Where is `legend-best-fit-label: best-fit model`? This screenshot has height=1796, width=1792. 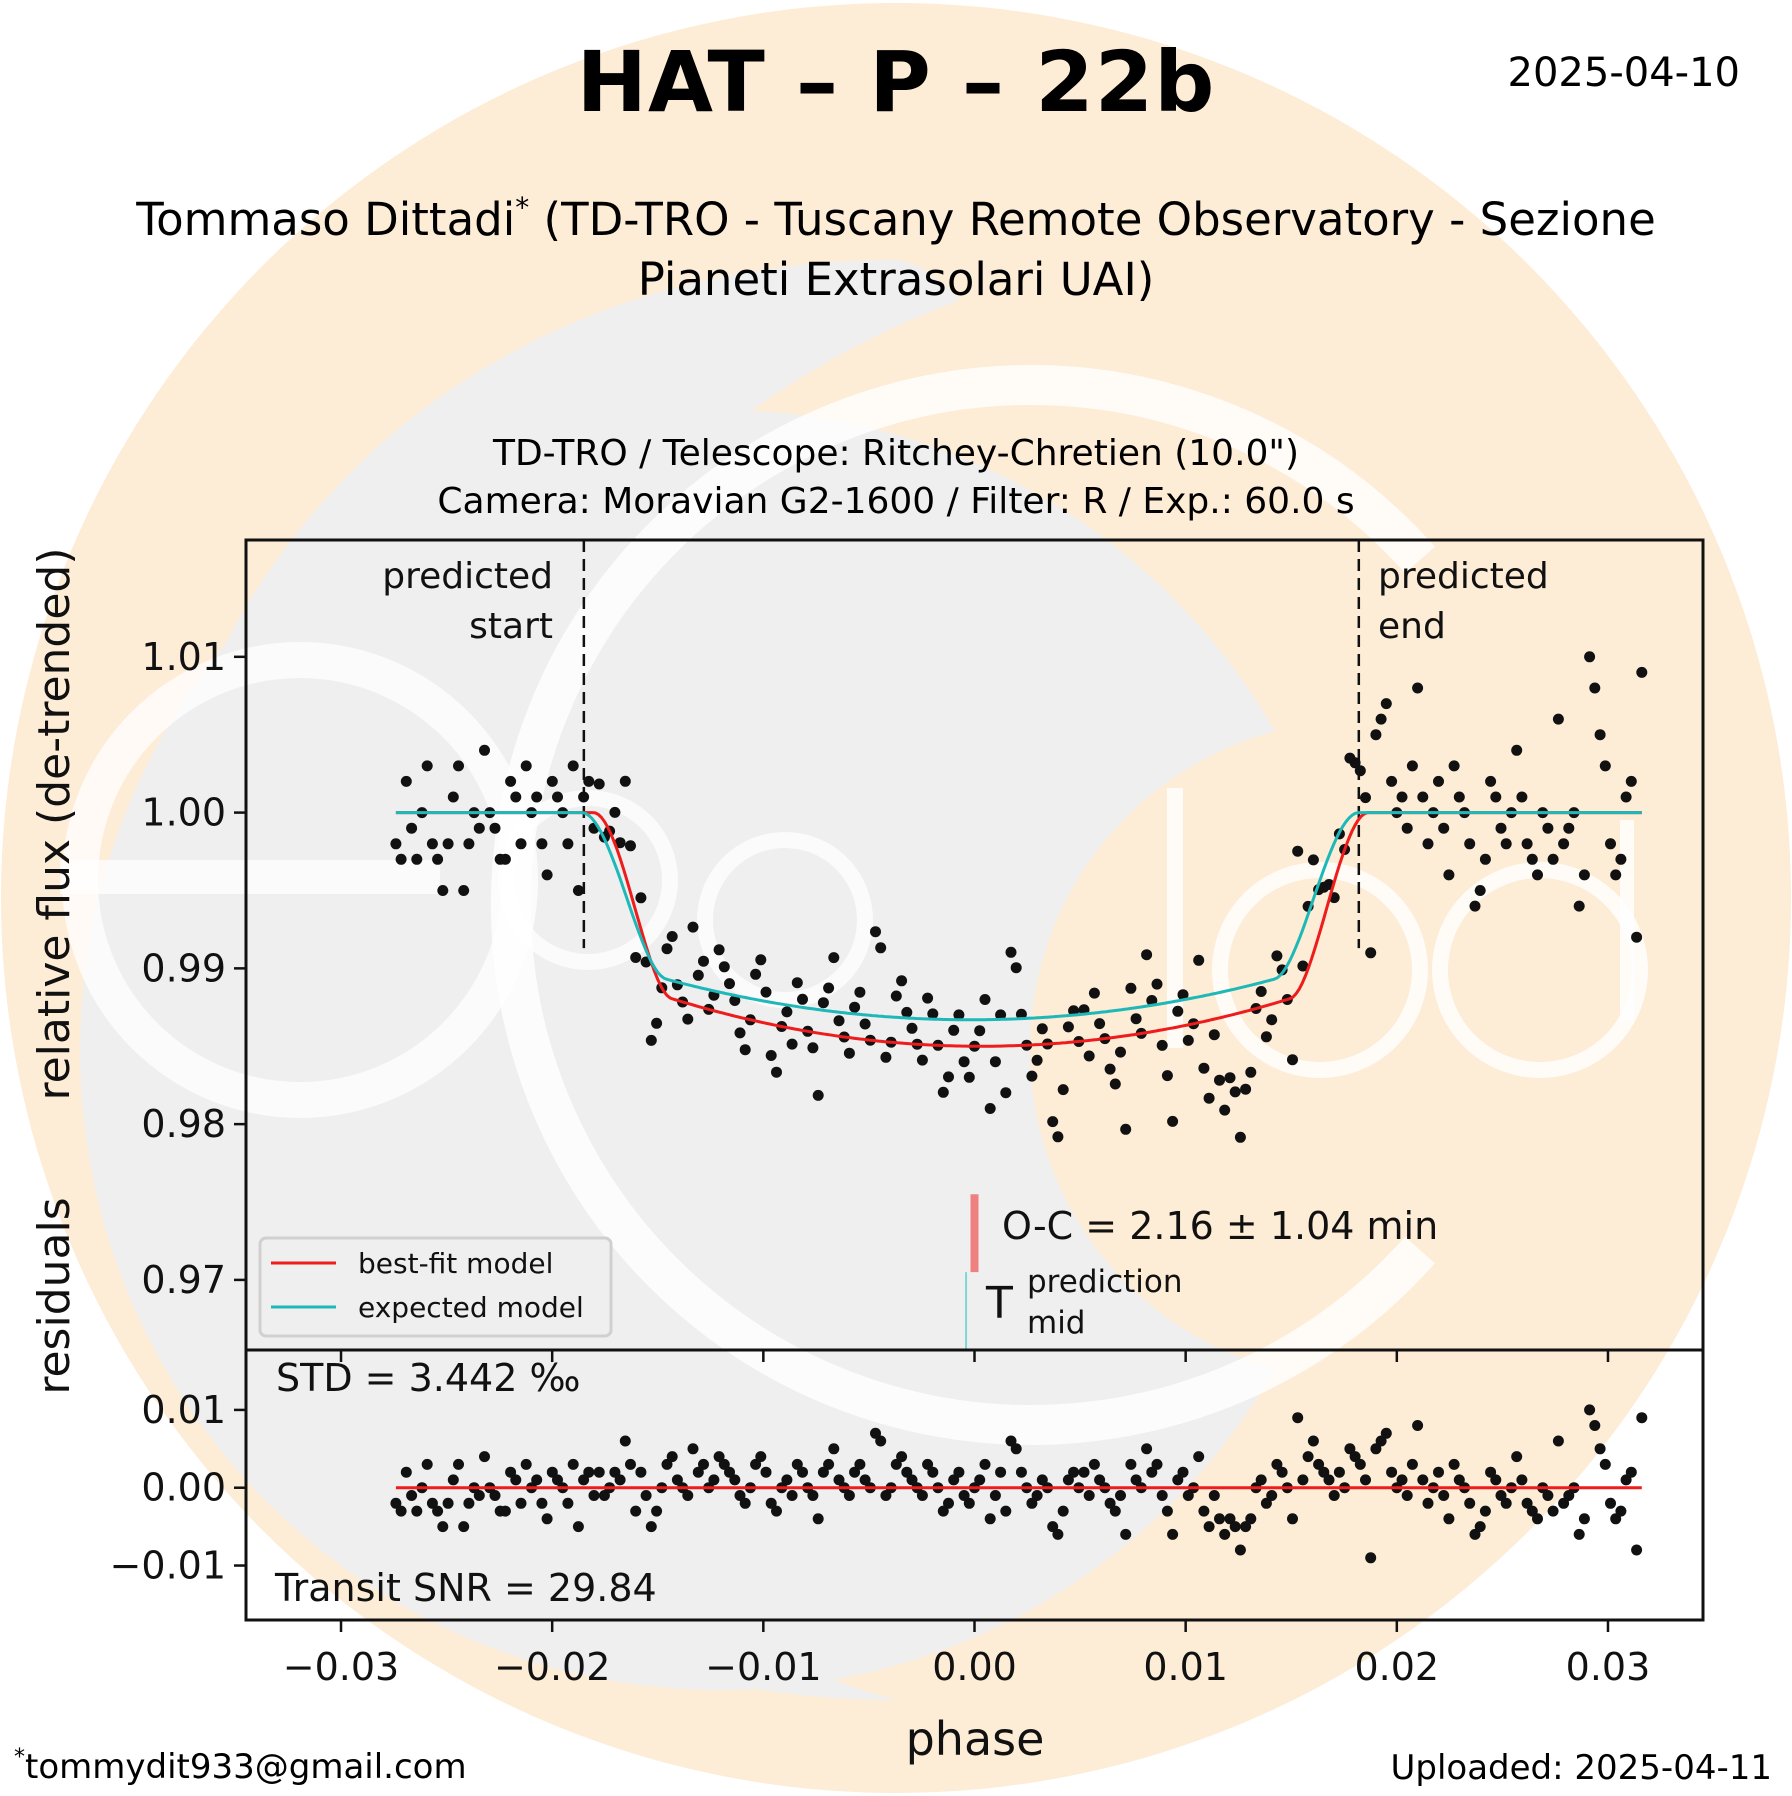
legend-best-fit-label: best-fit model is located at coordinates (455, 1263).